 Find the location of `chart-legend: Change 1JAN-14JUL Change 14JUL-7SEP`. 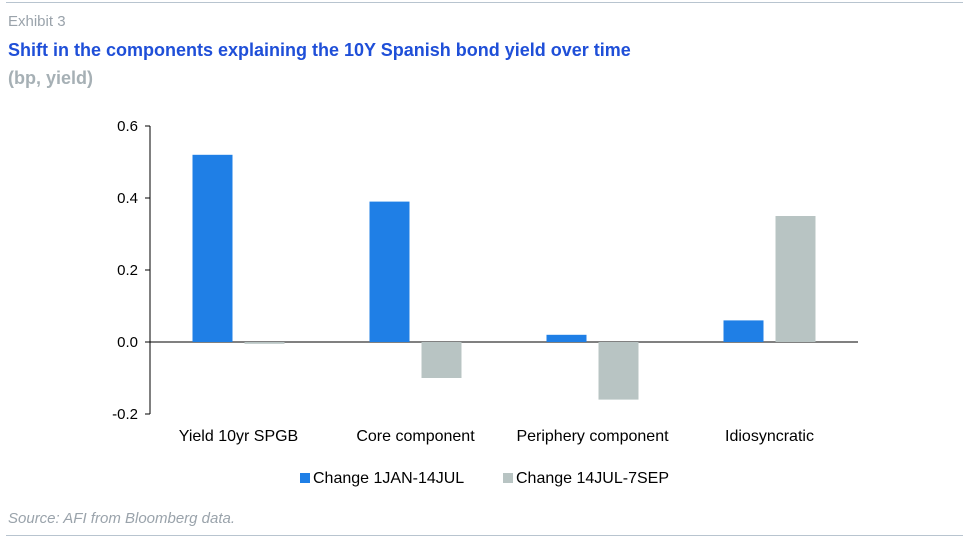

chart-legend: Change 1JAN-14JUL Change 14JUL-7SEP is located at coordinates (484, 478).